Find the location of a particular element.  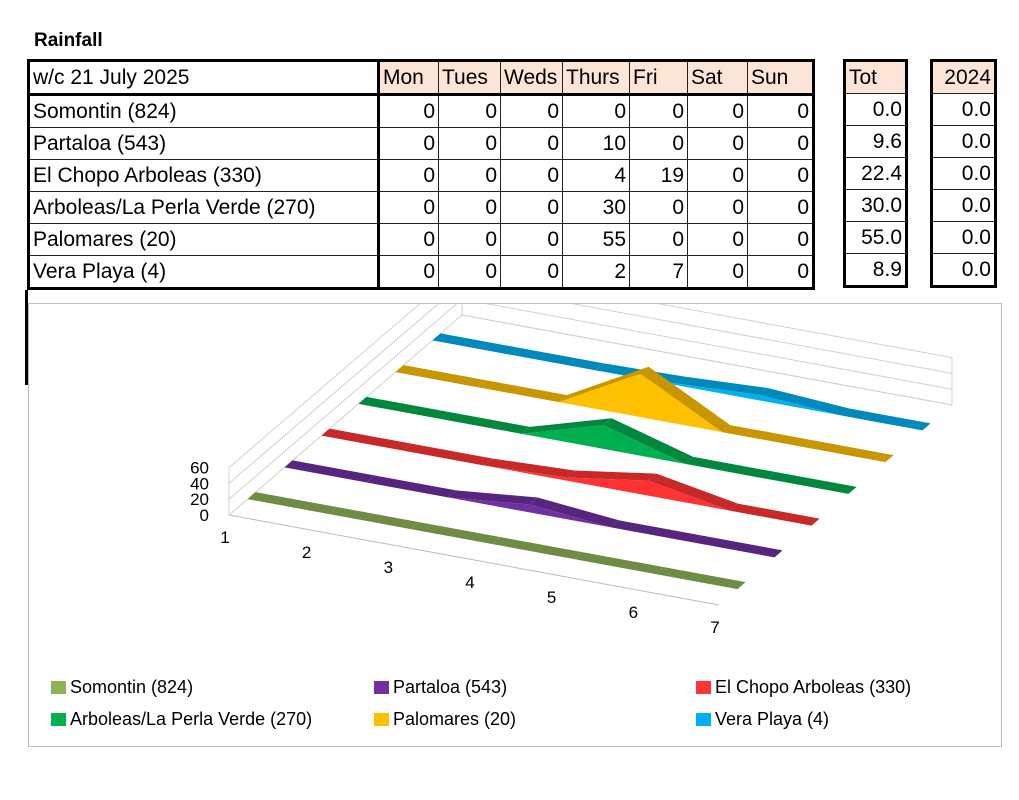

x-tick-label: 5 is located at coordinates (551, 597).